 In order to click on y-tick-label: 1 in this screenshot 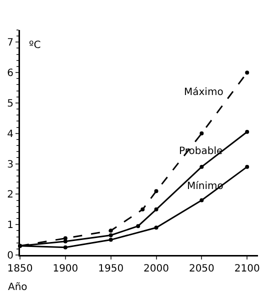, I will do `click(10, 226)`.